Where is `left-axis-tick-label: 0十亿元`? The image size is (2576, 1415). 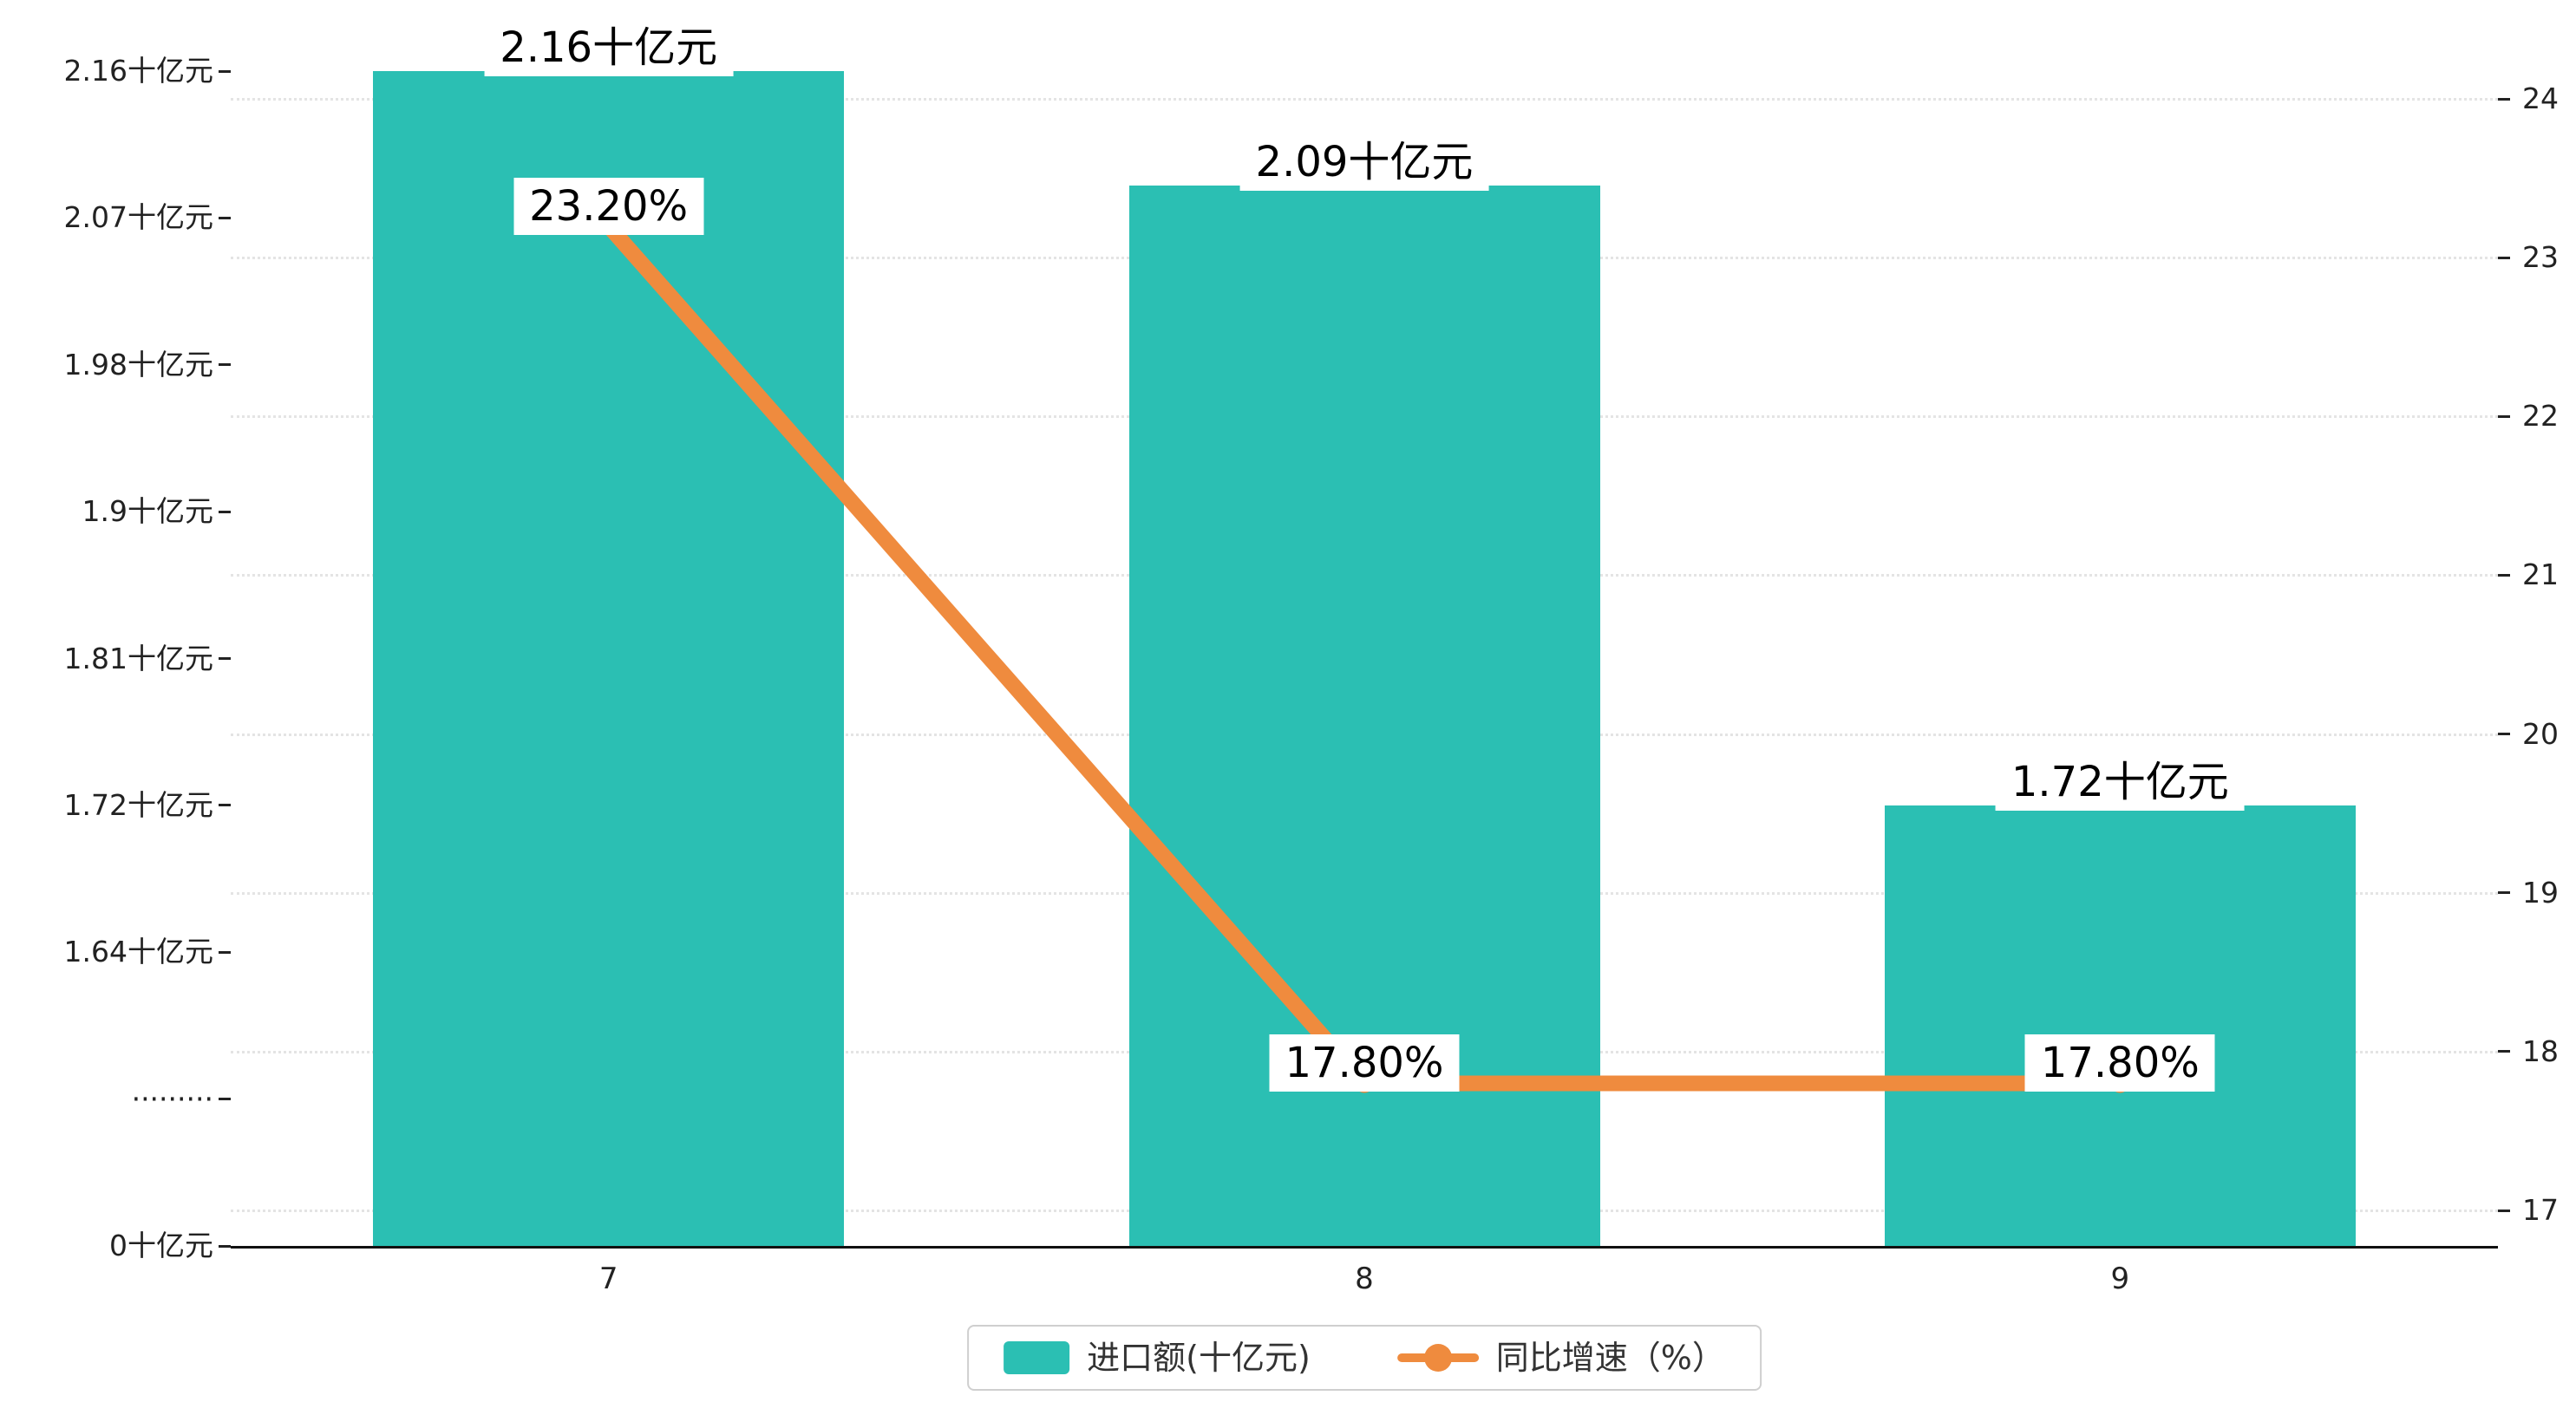 left-axis-tick-label: 0十亿元 is located at coordinates (161, 1245).